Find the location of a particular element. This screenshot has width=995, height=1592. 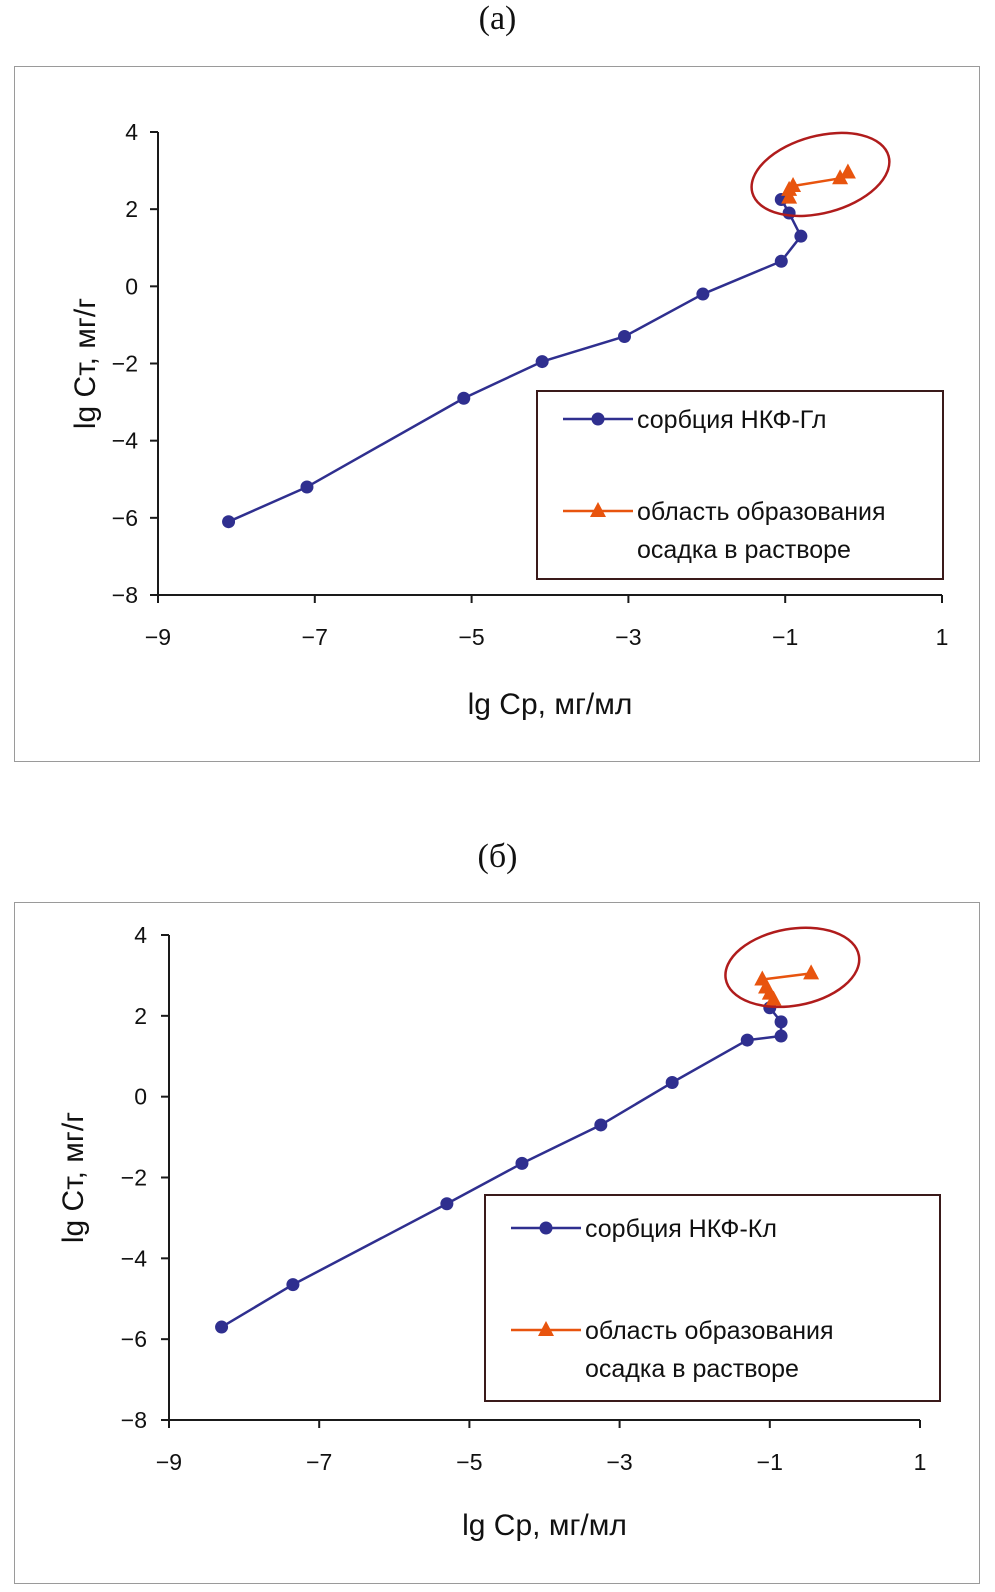

legend-label-sorption: сорбция НКФ-Гл is located at coordinates (732, 420).